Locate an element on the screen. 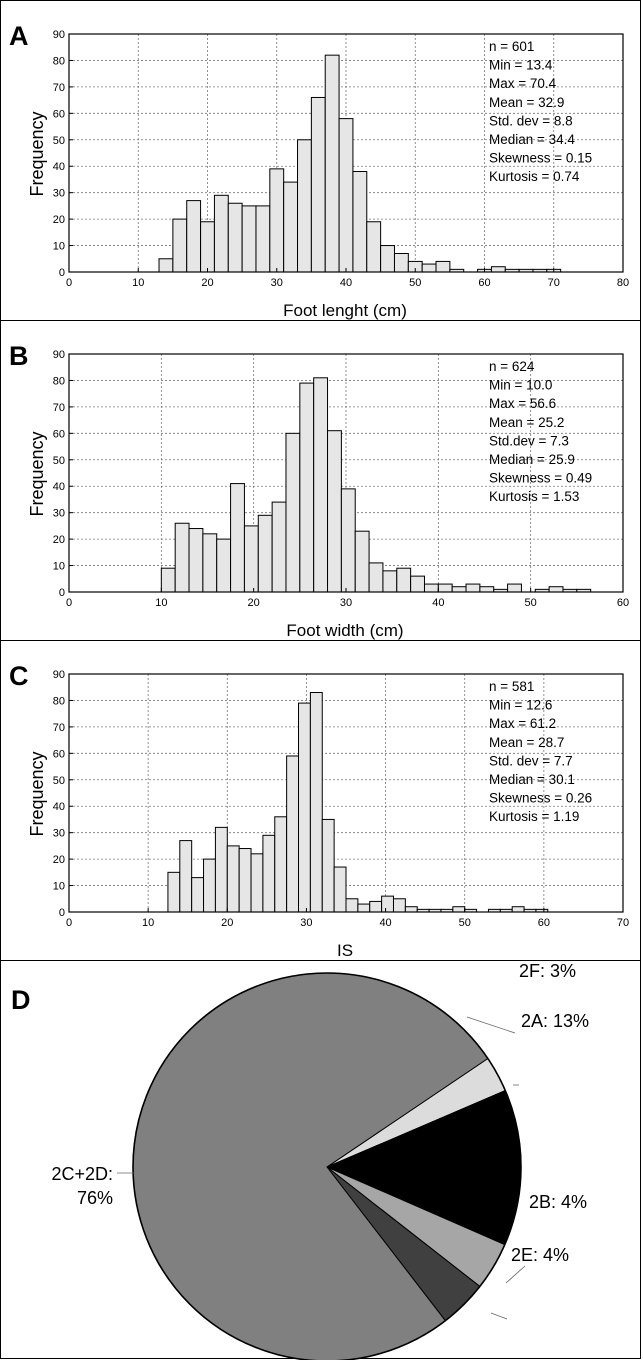  pie-slice-label: 2C+2D: is located at coordinates (82, 1174).